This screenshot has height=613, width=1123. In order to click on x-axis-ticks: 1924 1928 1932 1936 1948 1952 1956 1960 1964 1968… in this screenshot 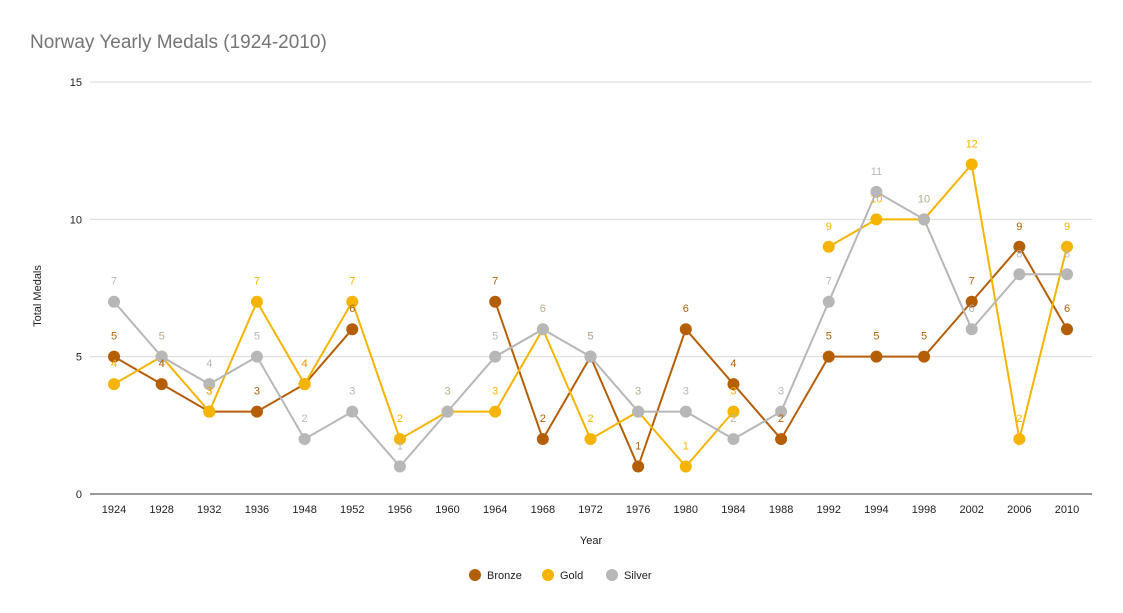, I will do `click(590, 510)`.